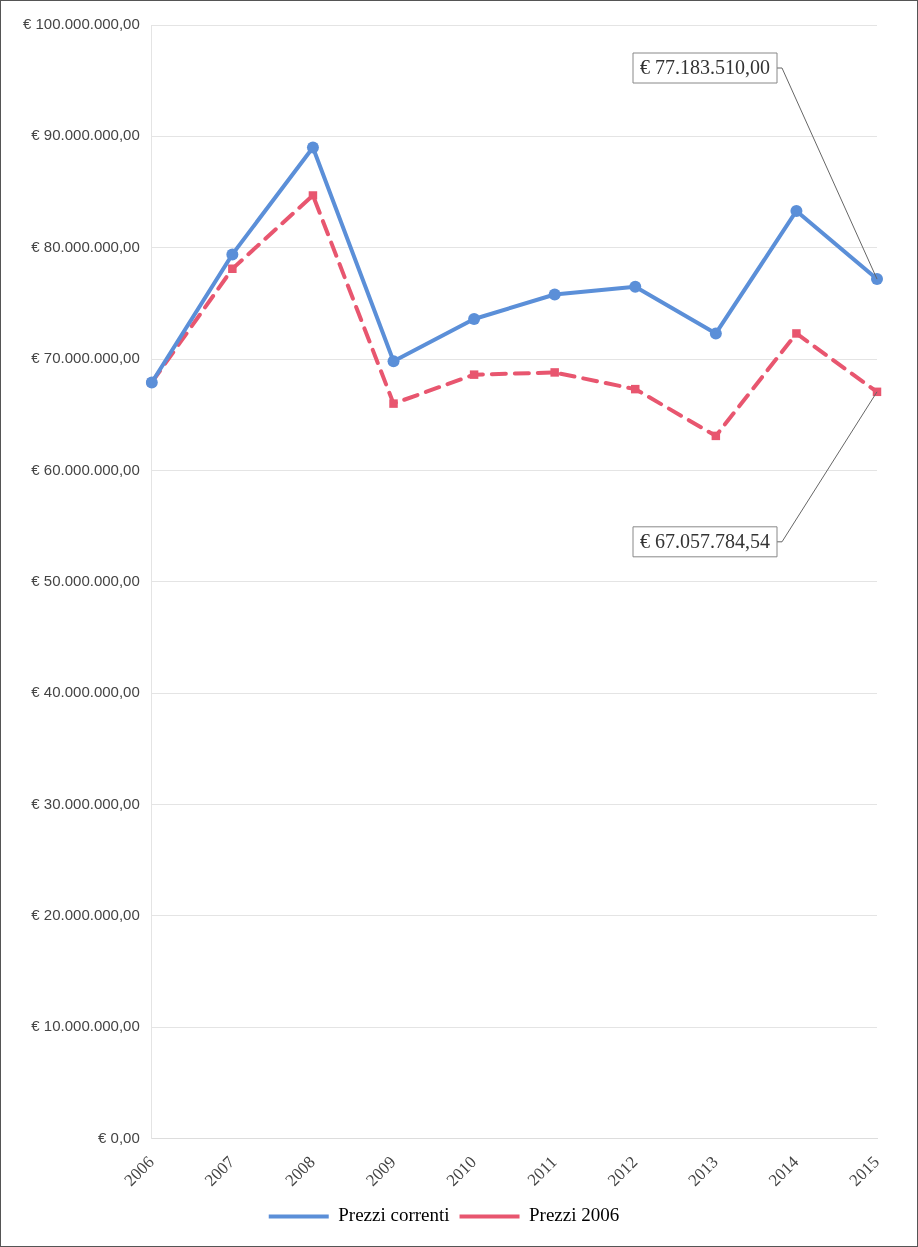 This screenshot has width=918, height=1247. Describe the element at coordinates (81, 24) in the screenshot. I see `y-tick-label: € 100.000.000,00` at that location.